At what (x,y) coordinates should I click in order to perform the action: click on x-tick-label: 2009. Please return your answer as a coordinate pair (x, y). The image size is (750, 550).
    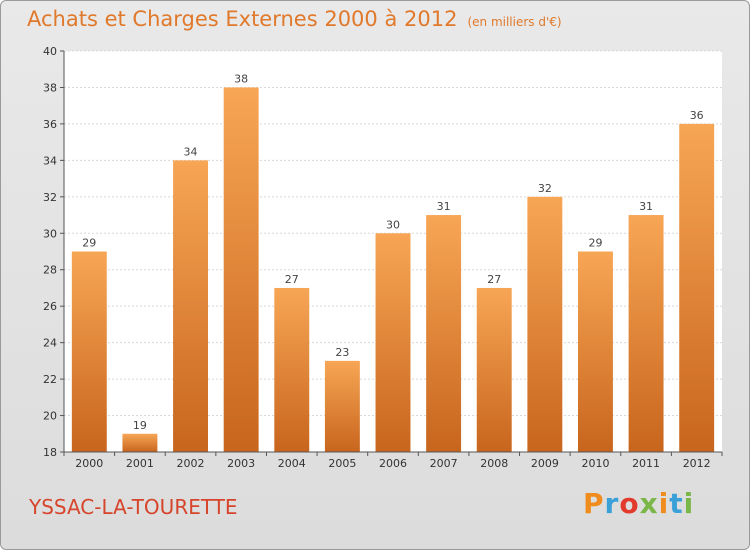
    Looking at the image, I should click on (545, 463).